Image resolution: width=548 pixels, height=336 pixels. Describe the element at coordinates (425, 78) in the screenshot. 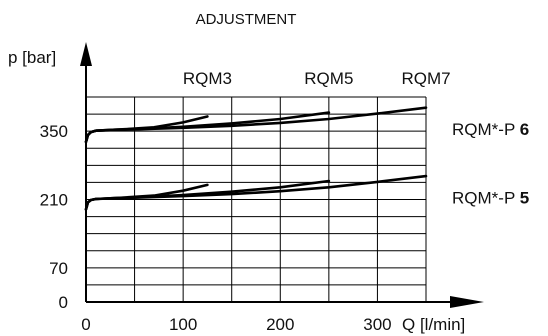

I see `model-label: RQM7` at that location.